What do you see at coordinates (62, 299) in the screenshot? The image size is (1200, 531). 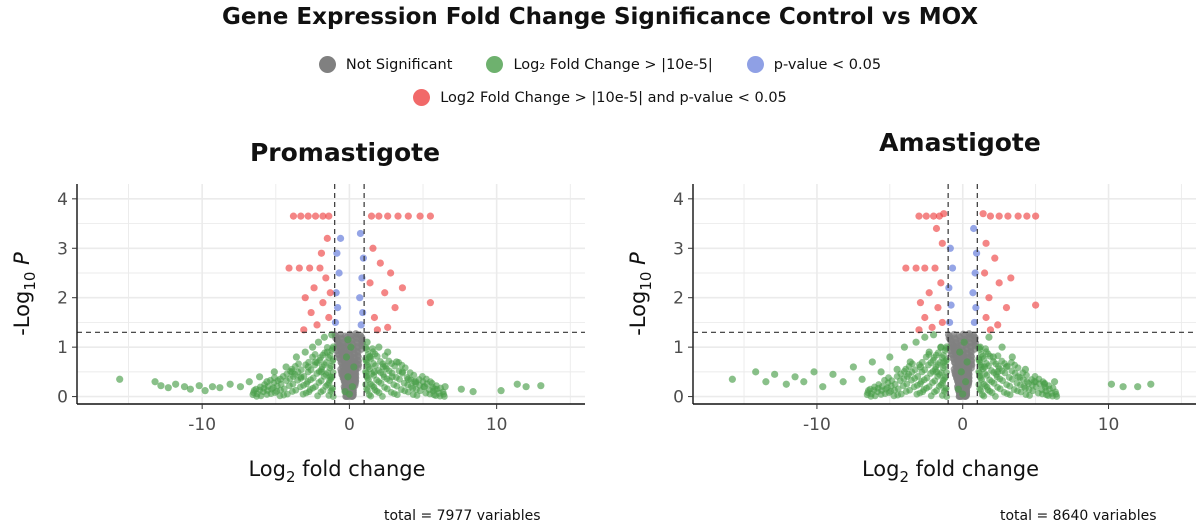 I see `y-tick-label: 2` at bounding box center [62, 299].